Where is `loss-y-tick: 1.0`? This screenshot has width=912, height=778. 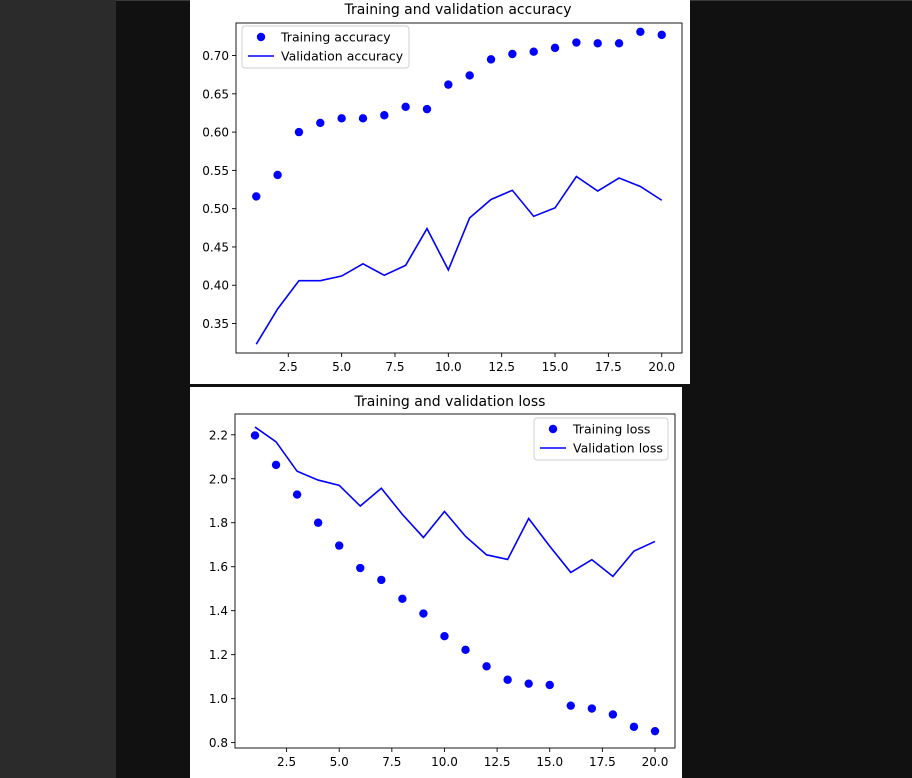 loss-y-tick: 1.0 is located at coordinates (222, 699).